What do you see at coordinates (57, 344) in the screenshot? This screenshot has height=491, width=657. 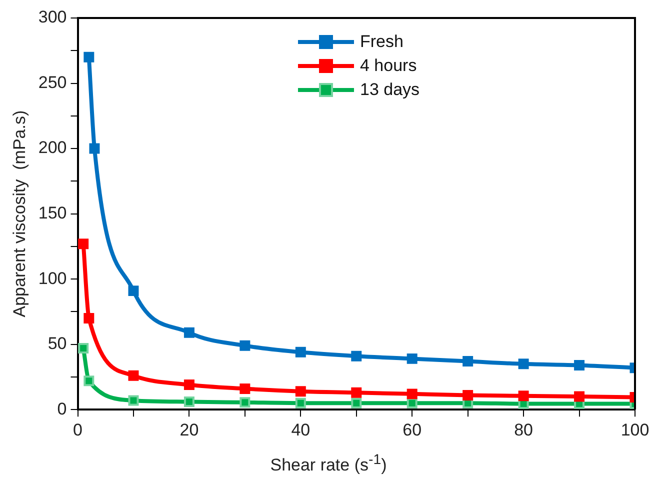 I see `y-tick-label: 50` at bounding box center [57, 344].